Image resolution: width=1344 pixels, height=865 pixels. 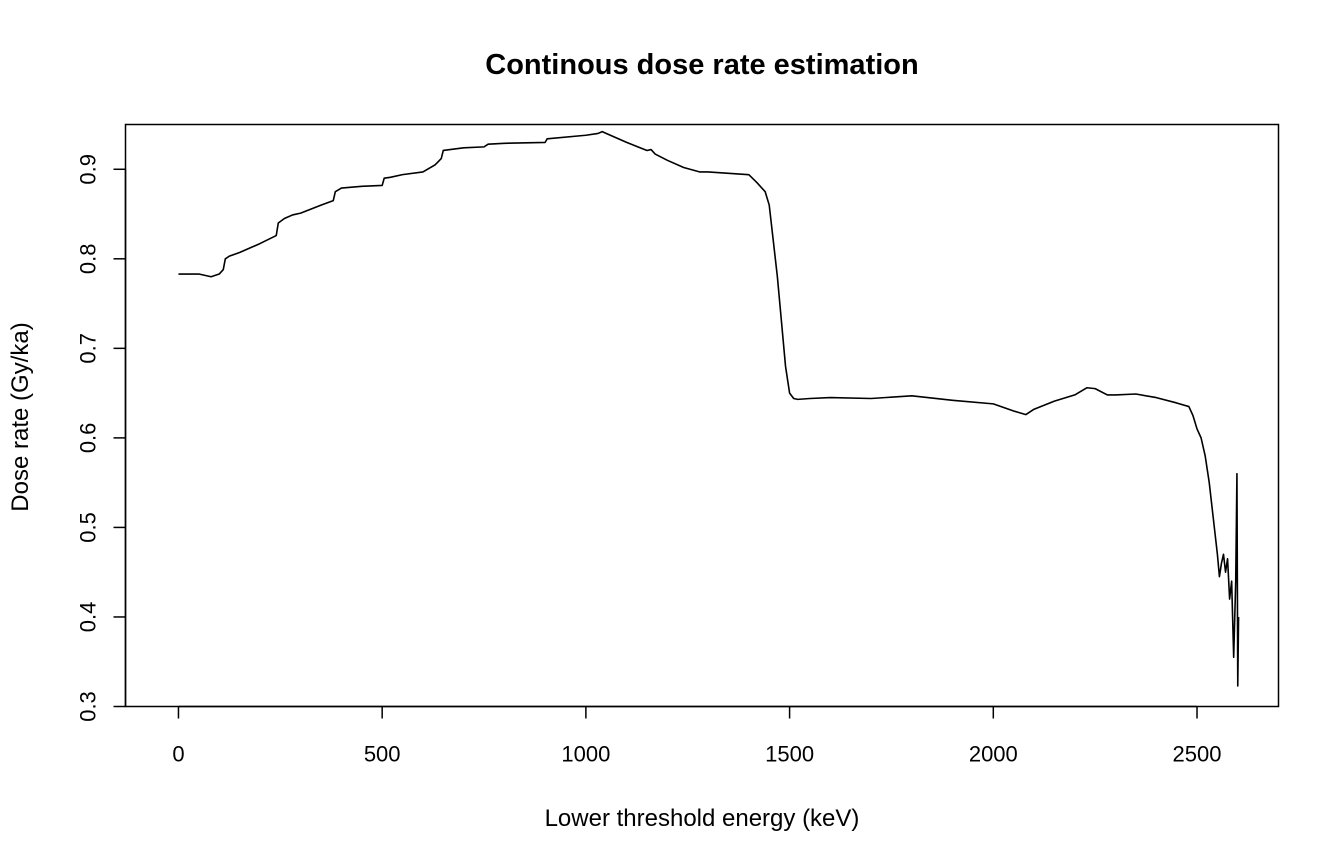 What do you see at coordinates (88, 706) in the screenshot?
I see `y-tick-label: 0.3` at bounding box center [88, 706].